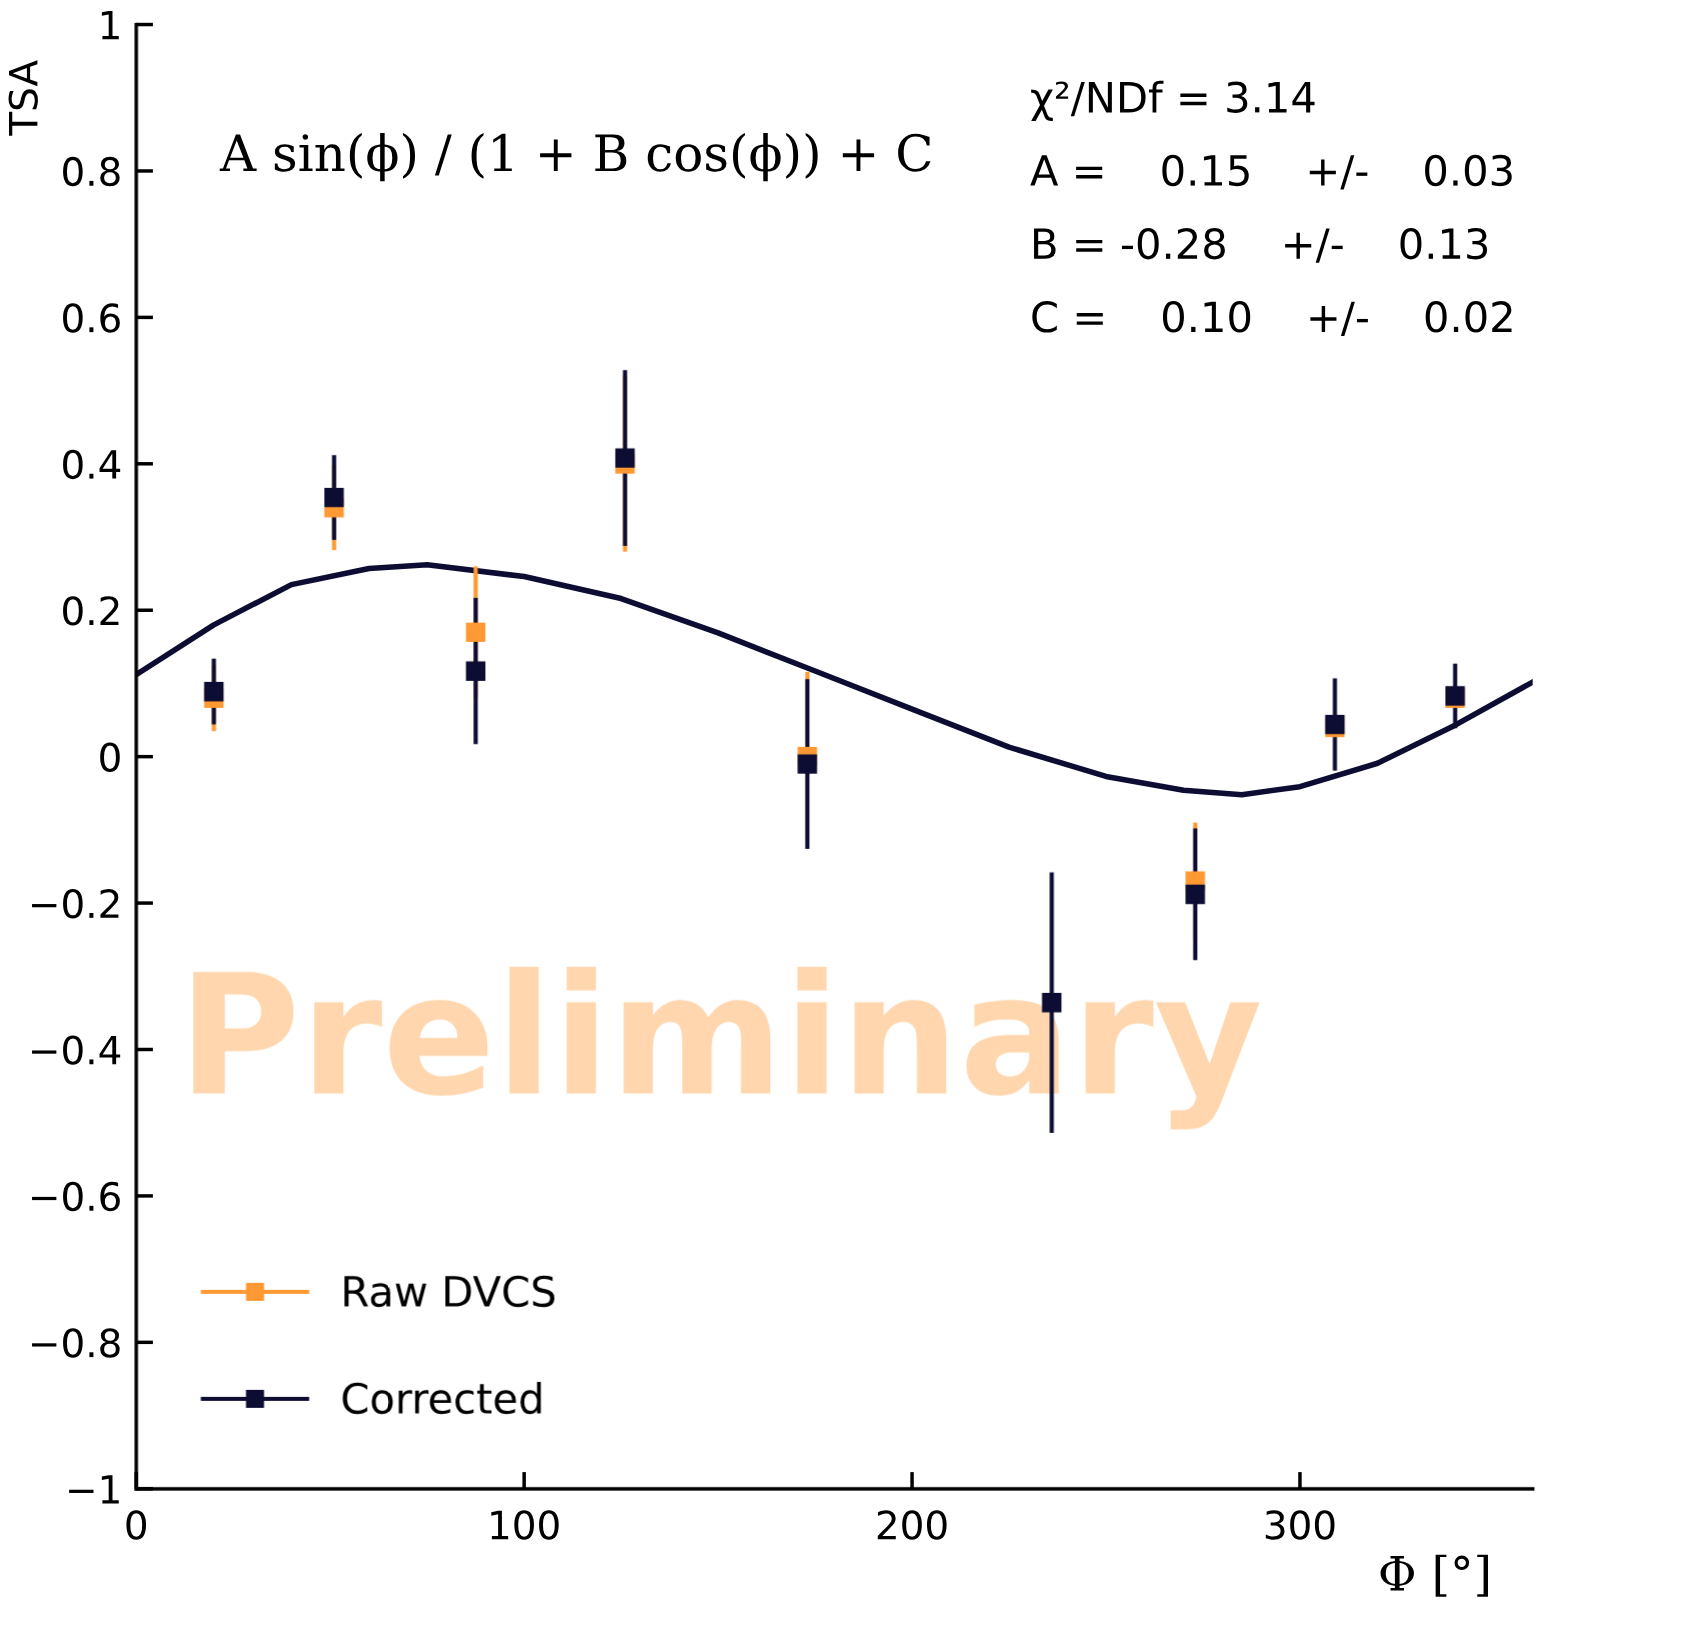 Image resolution: width=1703 pixels, height=1636 pixels. I want to click on x-tick-label: 200, so click(912, 1525).